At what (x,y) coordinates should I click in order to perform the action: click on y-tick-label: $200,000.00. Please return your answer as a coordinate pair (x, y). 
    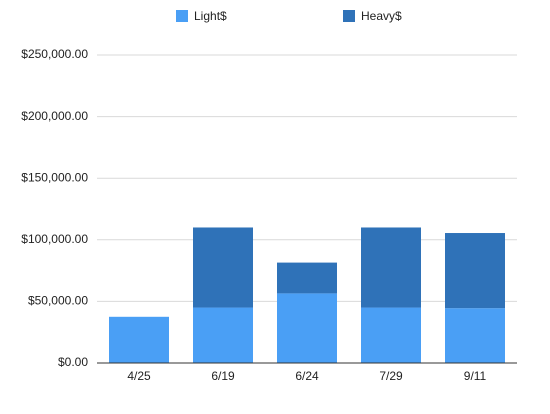
    Looking at the image, I should click on (54, 116).